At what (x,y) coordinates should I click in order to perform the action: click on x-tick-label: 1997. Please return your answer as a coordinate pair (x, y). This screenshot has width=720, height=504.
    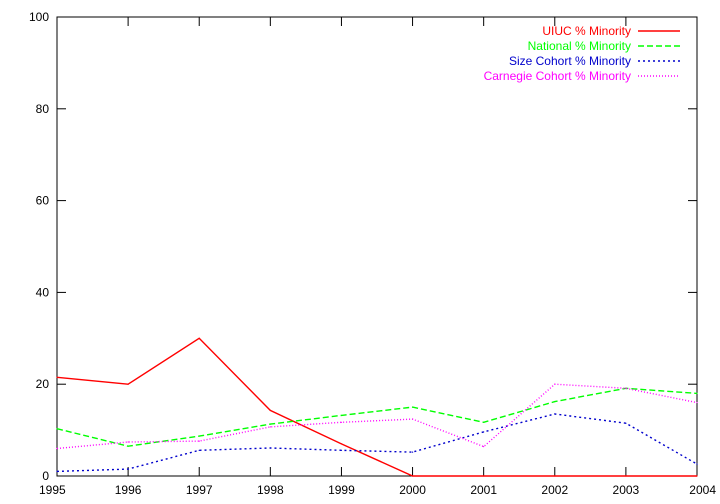
    Looking at the image, I should click on (199, 490).